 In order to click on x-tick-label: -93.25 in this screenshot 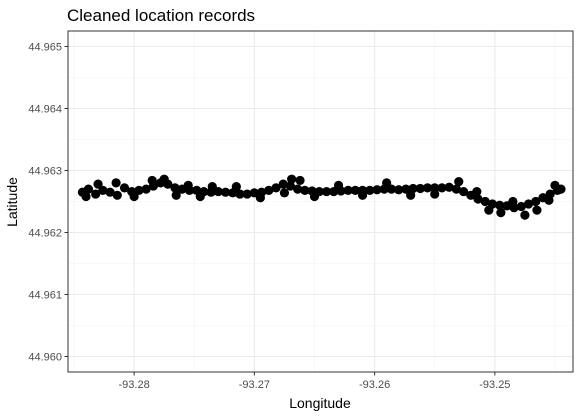, I will do `click(494, 385)`.